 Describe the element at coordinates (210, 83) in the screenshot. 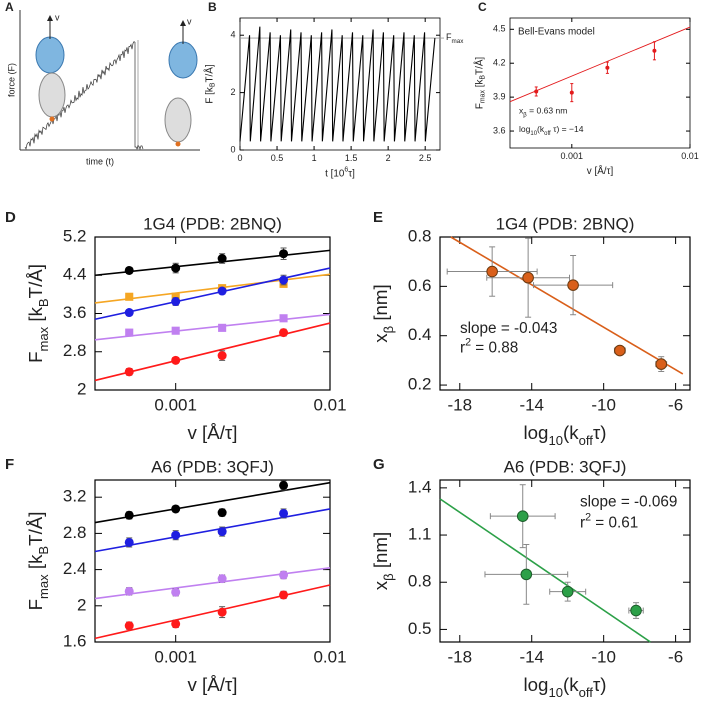

I see `y-axis-label: F [kBT/Å]` at that location.